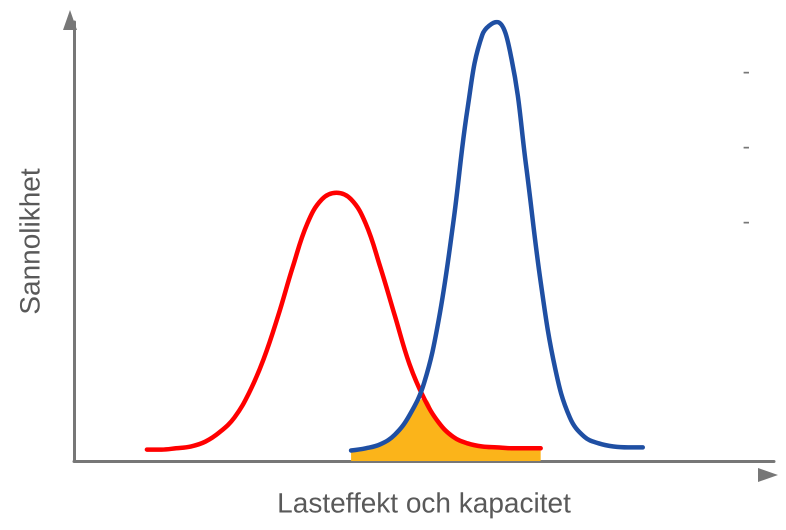  I want to click on y-axis-title: Sannolikhet, so click(30, 241).